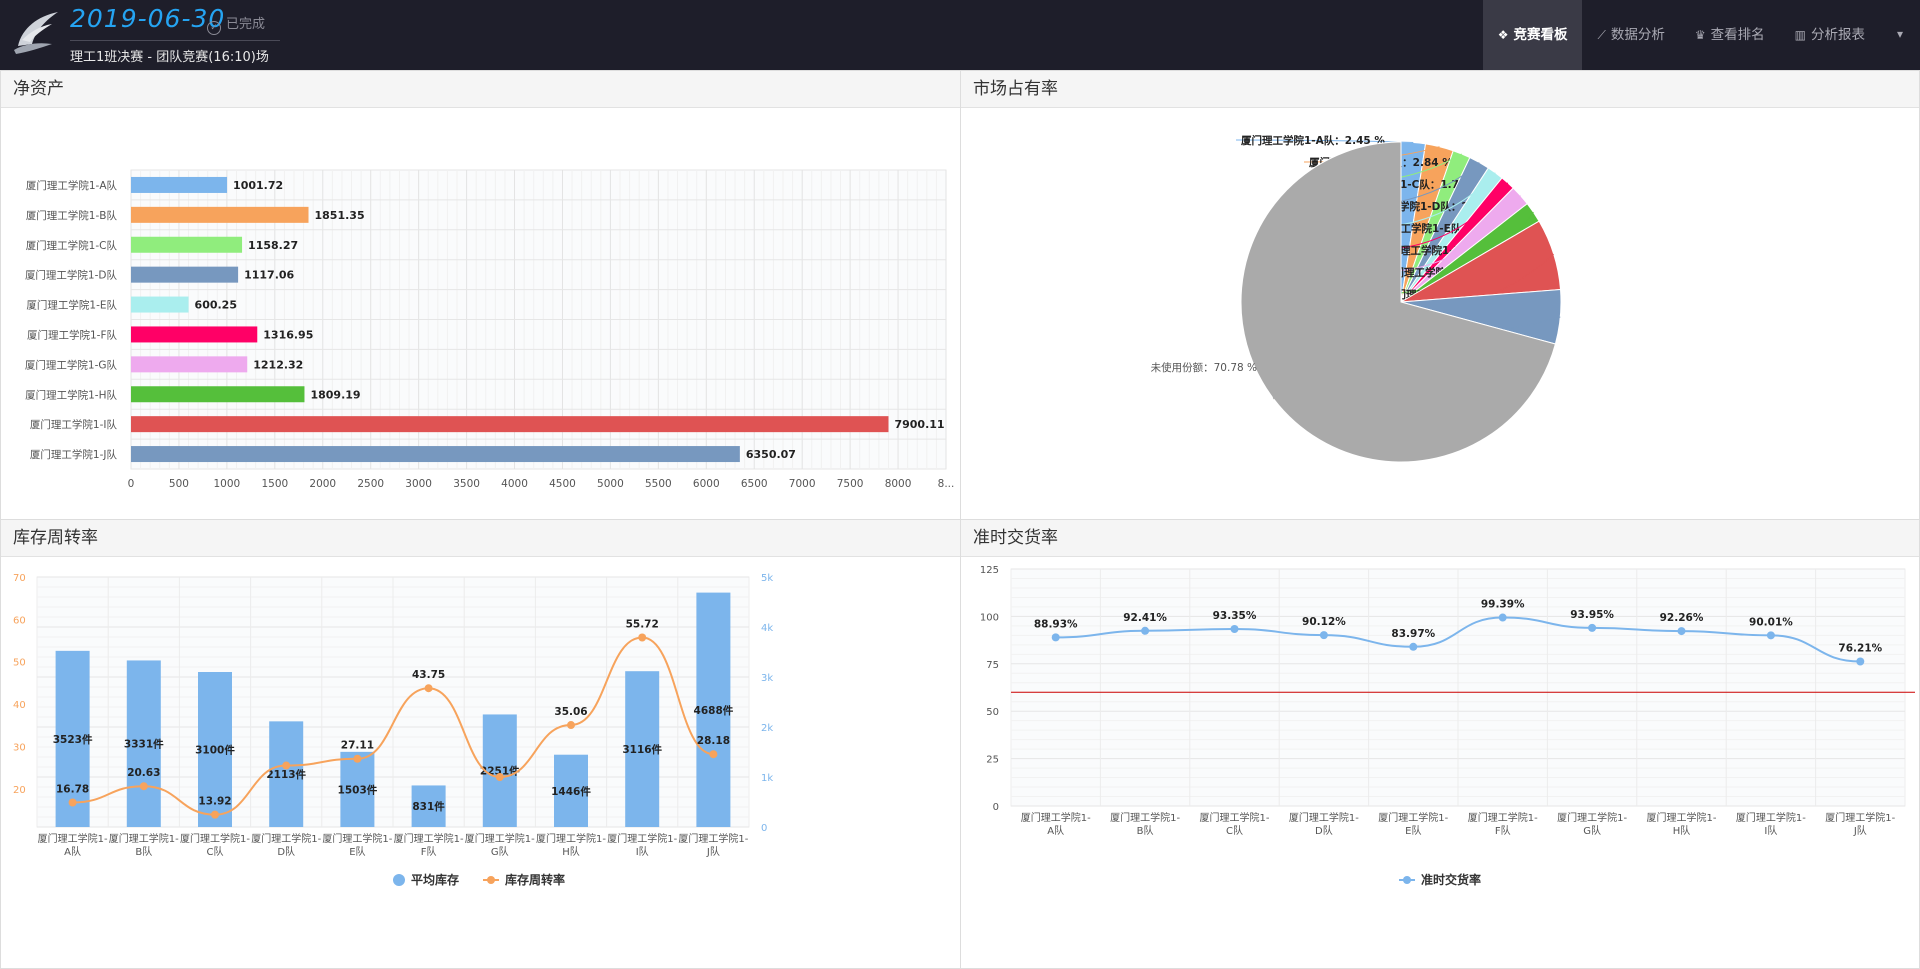  I want to click on data-label: 1212.32, so click(278, 364).